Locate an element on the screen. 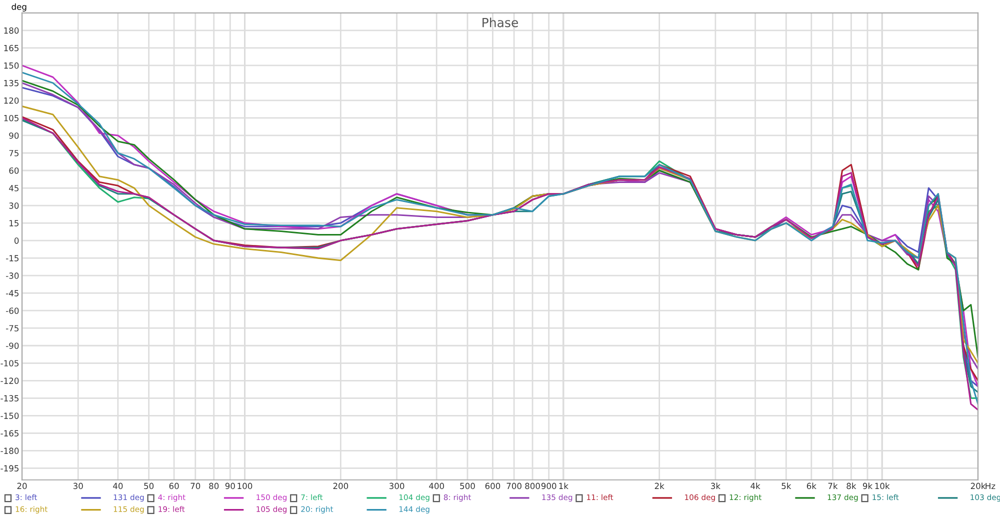 This screenshot has height=516, width=1000. y-tick-label: -15 is located at coordinates (12, 258).